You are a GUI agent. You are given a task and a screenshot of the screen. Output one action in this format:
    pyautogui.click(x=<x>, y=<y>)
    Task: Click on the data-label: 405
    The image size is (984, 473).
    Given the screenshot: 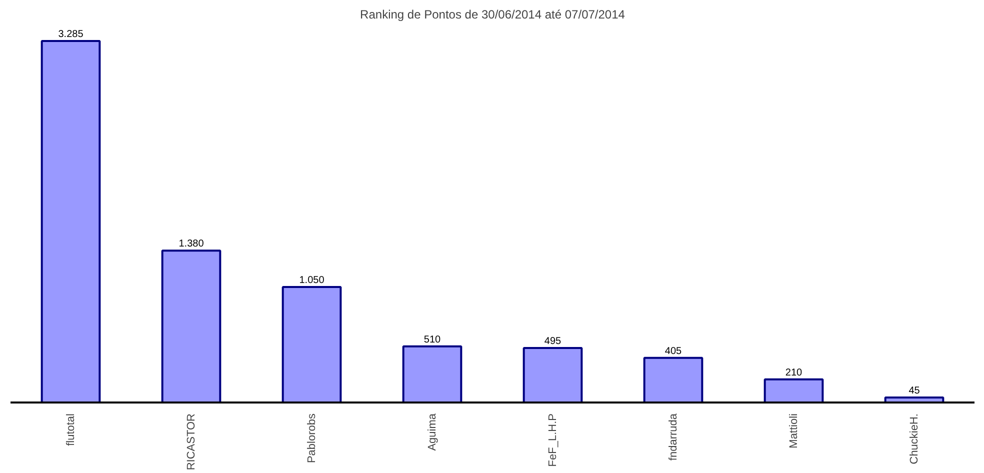 What is the action you would take?
    pyautogui.click(x=673, y=351)
    